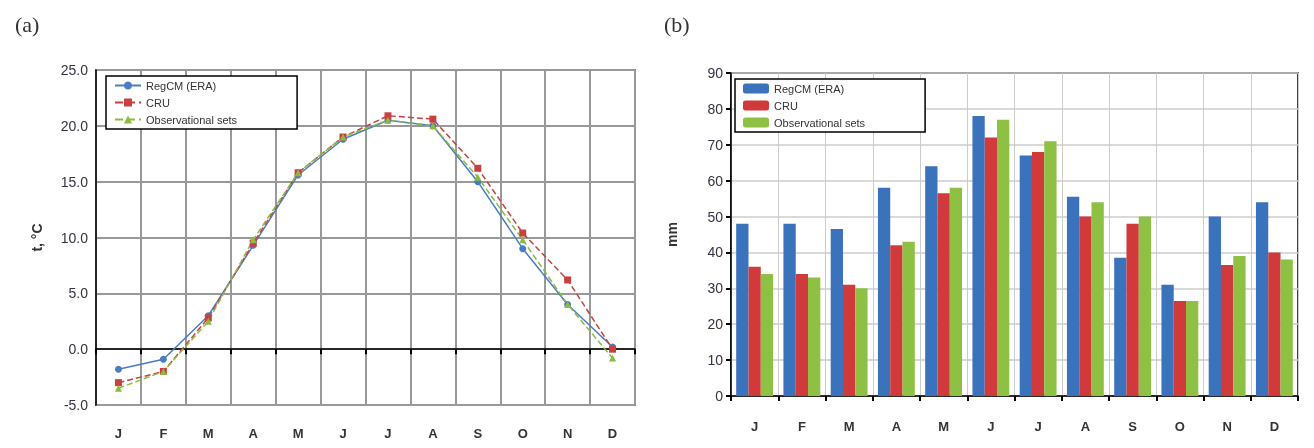  What do you see at coordinates (715, 288) in the screenshot?
I see `y-tick-label: 30` at bounding box center [715, 288].